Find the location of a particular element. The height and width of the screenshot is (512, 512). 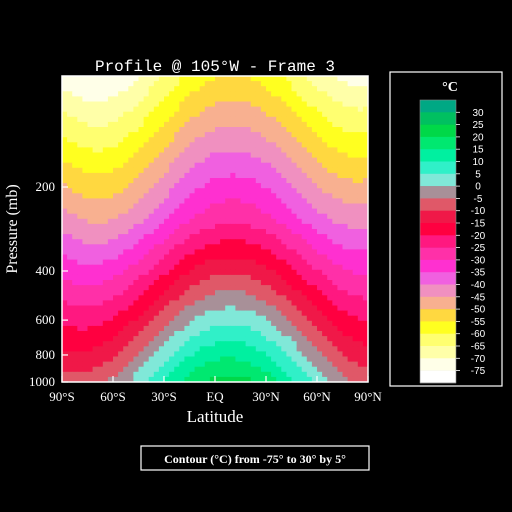

x-axis-label: Latitude is located at coordinates (215, 416).